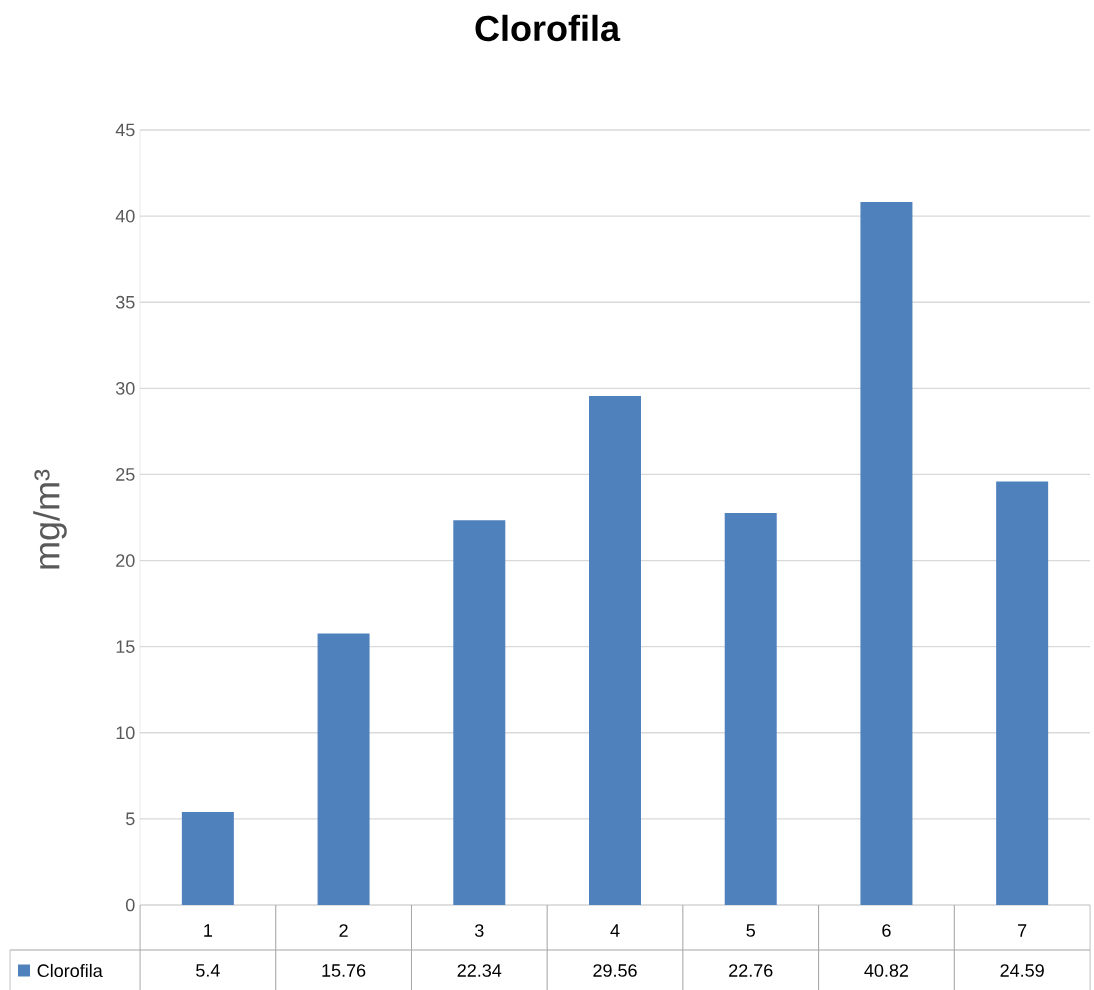 The width and height of the screenshot is (1094, 990). I want to click on y-axis-title: mg/m³, so click(50, 519).